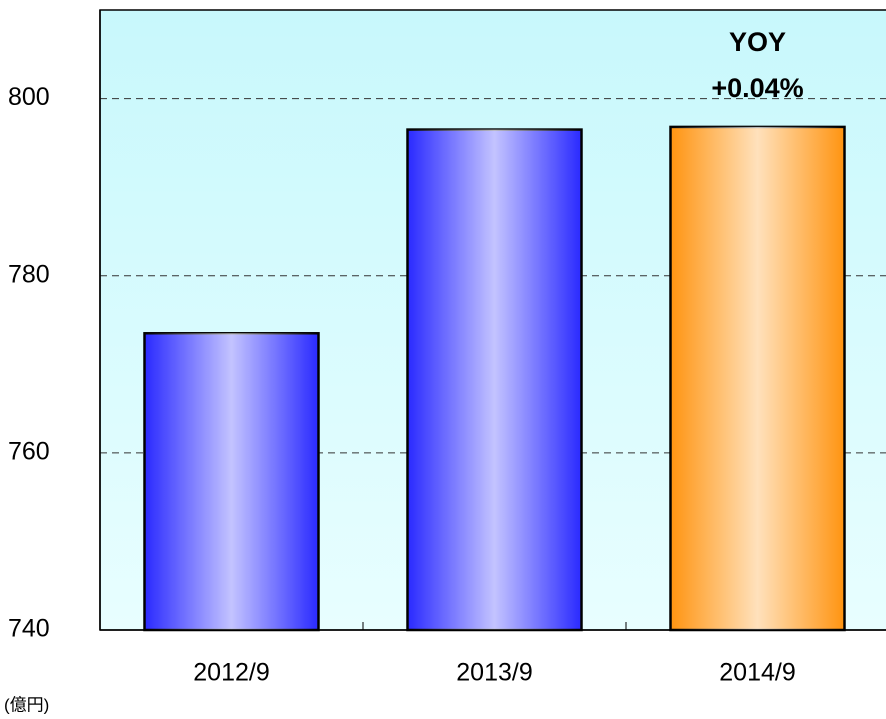 The width and height of the screenshot is (886, 719). What do you see at coordinates (29, 97) in the screenshot?
I see `y-tick-label: 800` at bounding box center [29, 97].